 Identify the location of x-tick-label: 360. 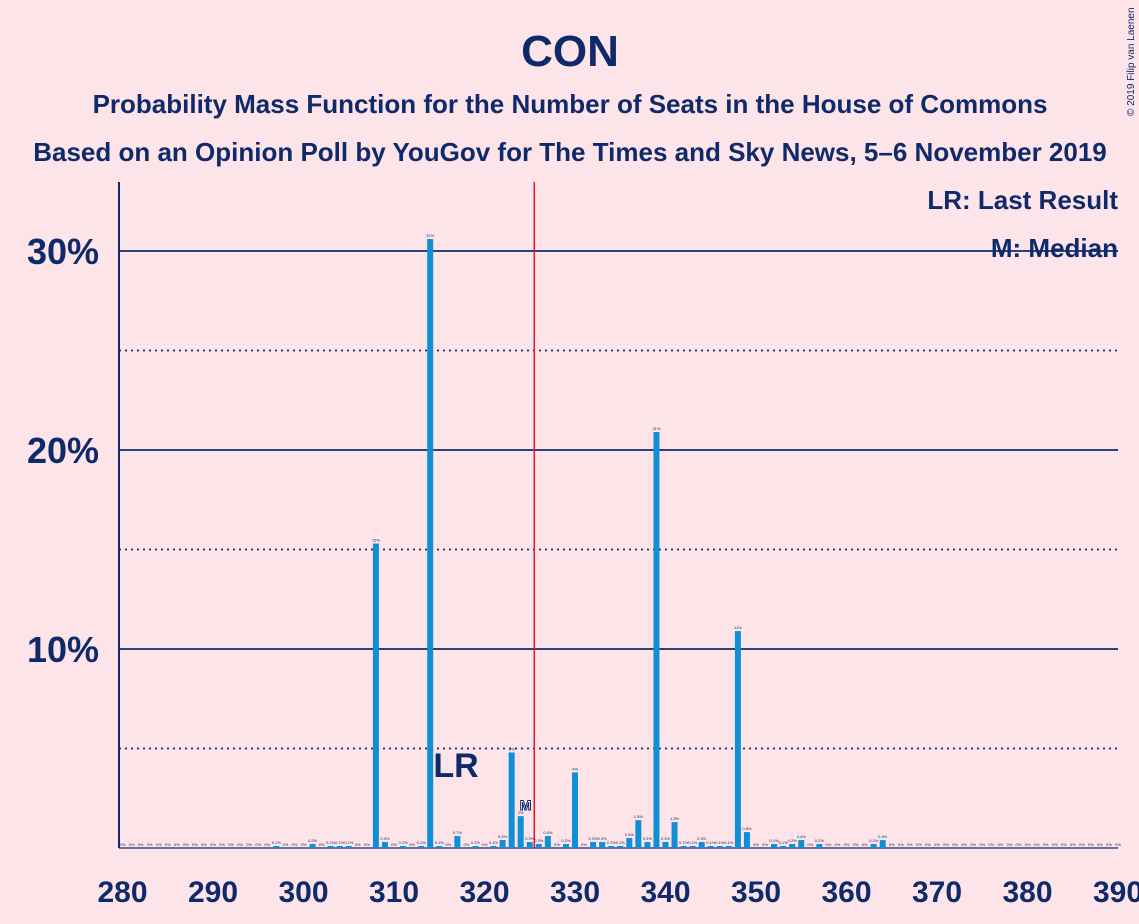
(846, 892).